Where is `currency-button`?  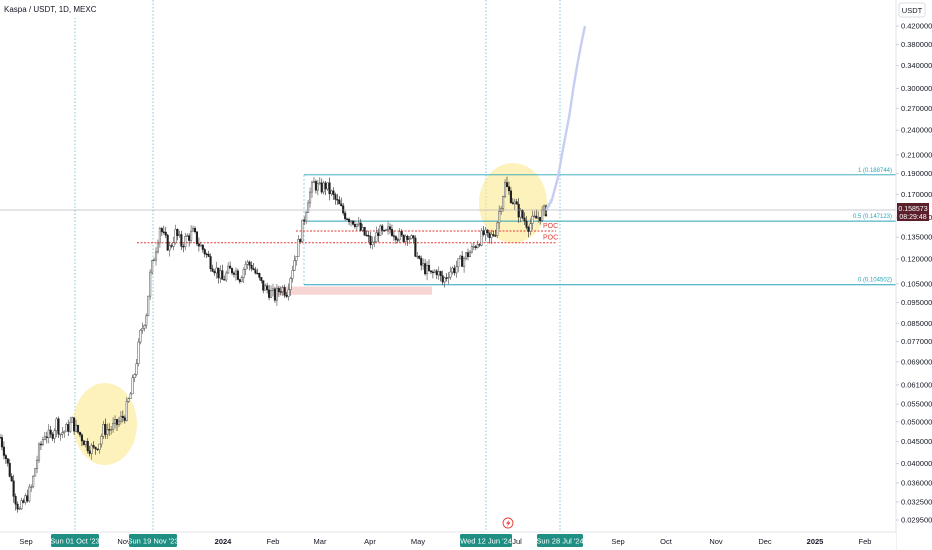
currency-button is located at coordinates (912, 10).